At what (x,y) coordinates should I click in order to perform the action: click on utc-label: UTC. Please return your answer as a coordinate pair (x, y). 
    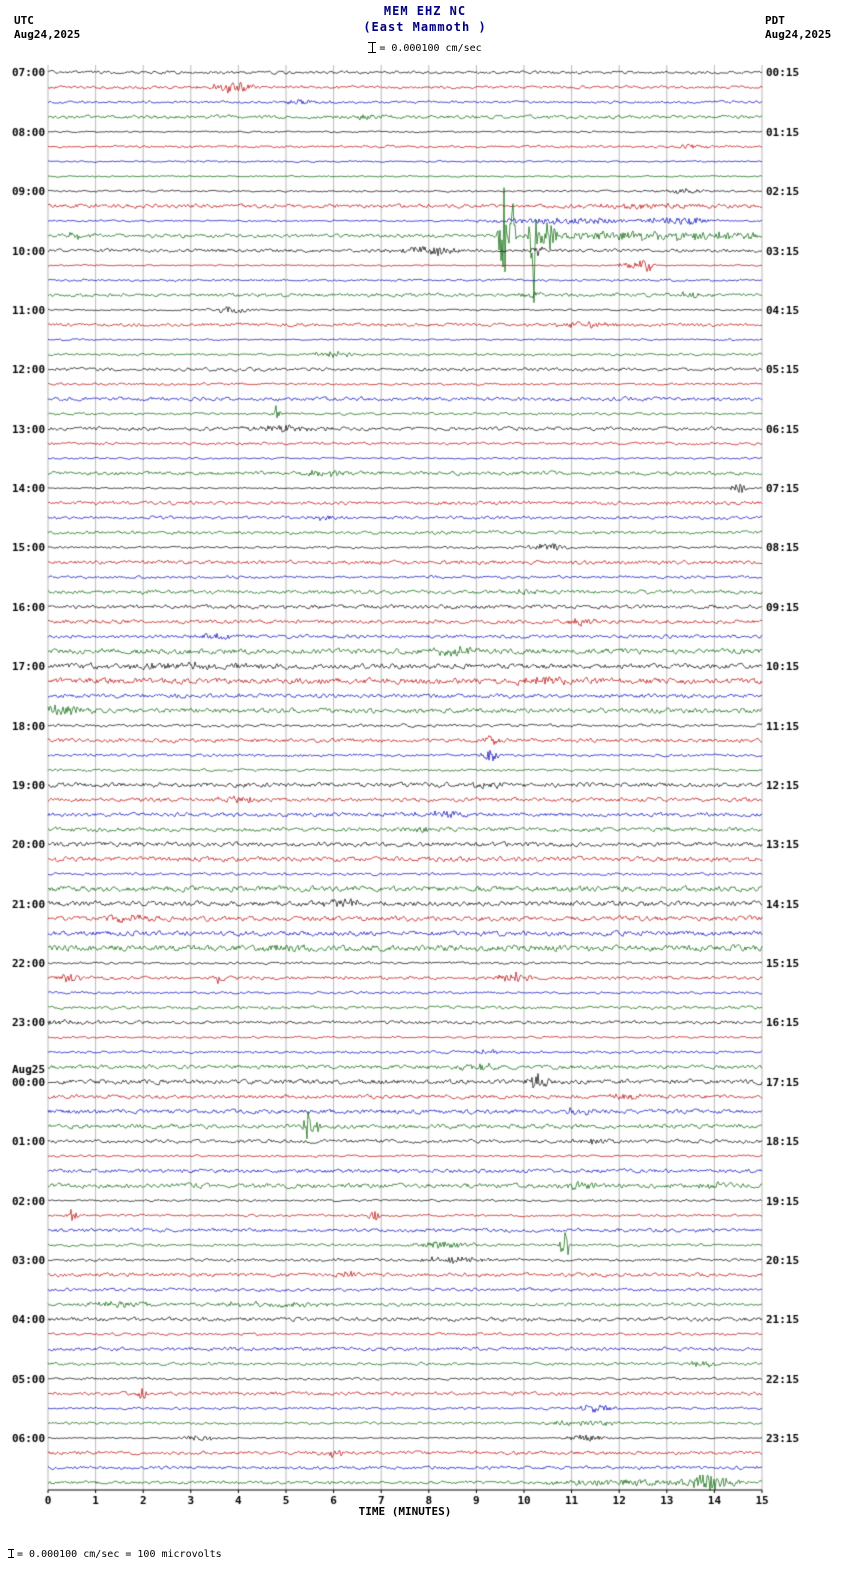
    Looking at the image, I should click on (24, 20).